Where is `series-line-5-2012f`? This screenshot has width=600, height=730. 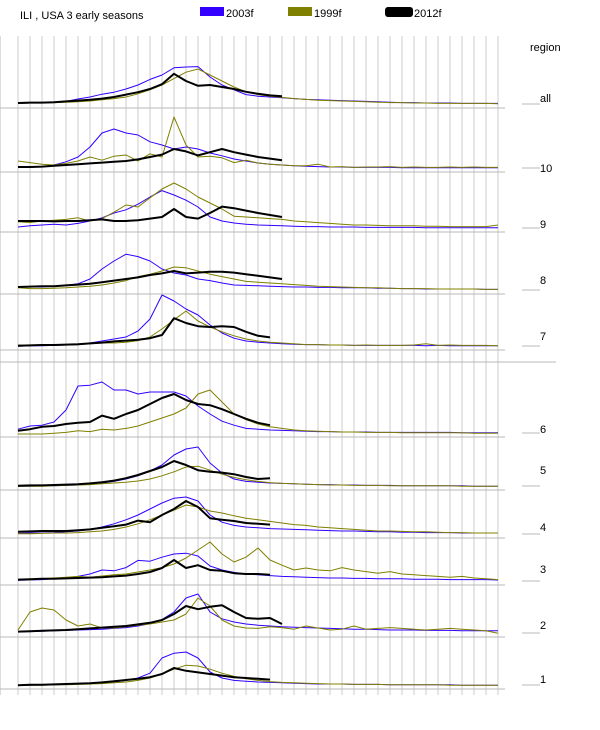
series-line-5-2012f is located at coordinates (144, 473).